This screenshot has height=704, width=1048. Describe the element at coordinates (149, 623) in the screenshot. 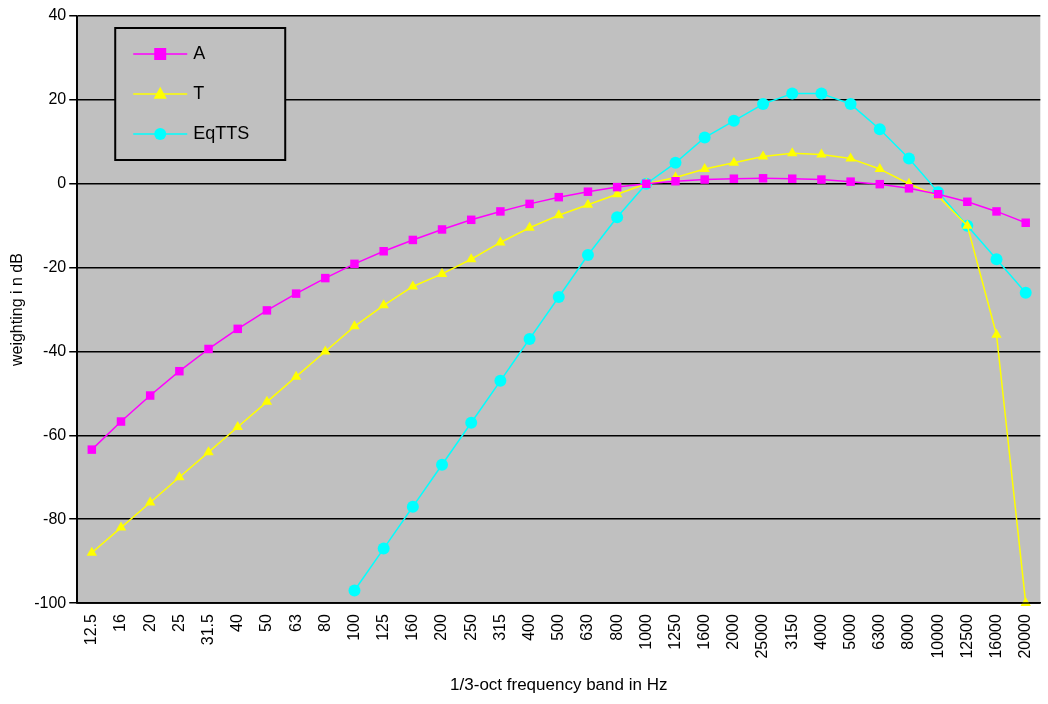

I see `x-tick-label: 20` at that location.